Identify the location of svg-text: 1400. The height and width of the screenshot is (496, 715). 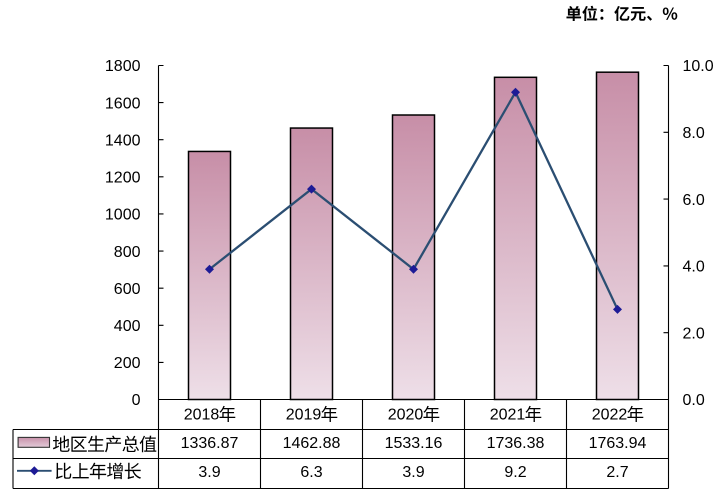
(123, 140).